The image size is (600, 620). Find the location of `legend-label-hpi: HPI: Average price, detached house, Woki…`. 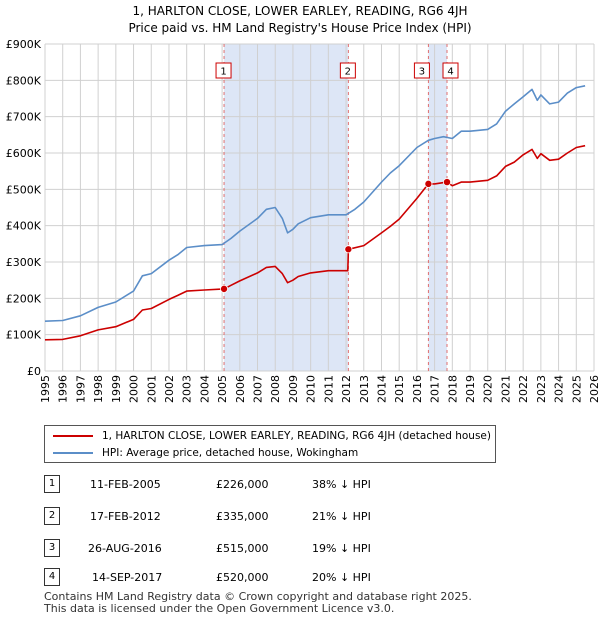

legend-label-hpi: HPI: Average price, detached house, Woki… is located at coordinates (230, 453).